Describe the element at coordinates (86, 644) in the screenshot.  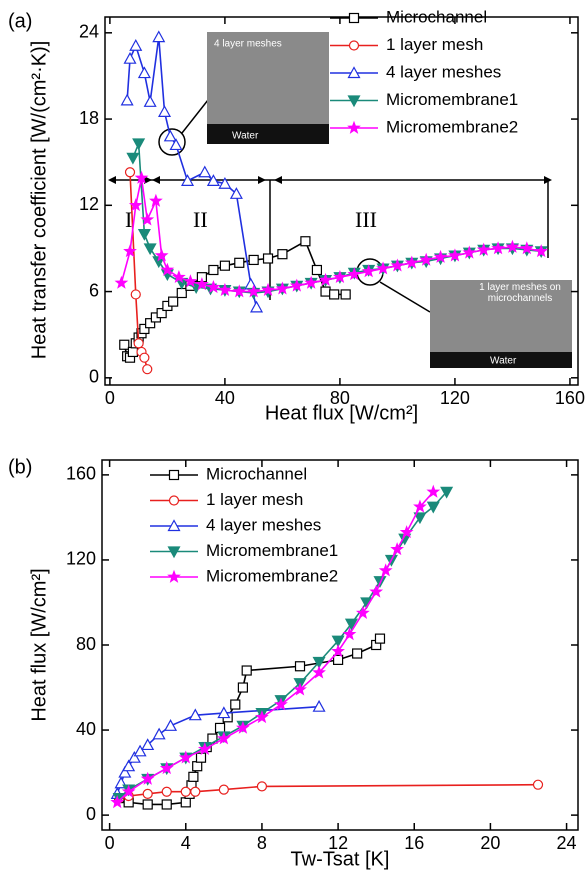
I see `y-tick-label: 80` at that location.